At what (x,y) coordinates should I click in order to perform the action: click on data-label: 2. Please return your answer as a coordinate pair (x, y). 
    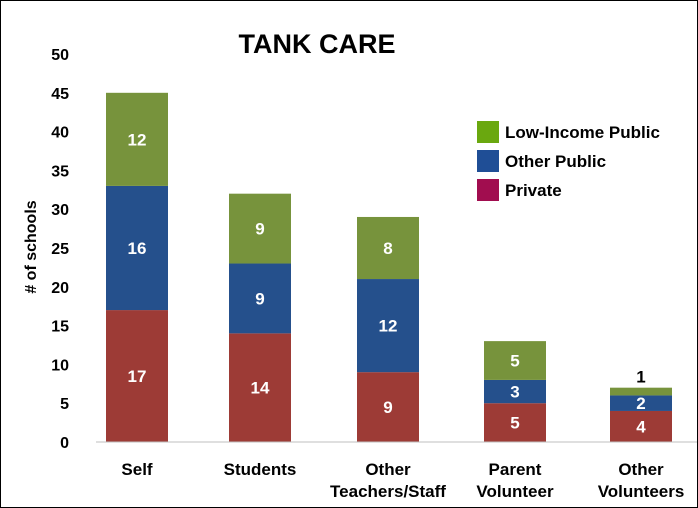
    Looking at the image, I should click on (640, 403).